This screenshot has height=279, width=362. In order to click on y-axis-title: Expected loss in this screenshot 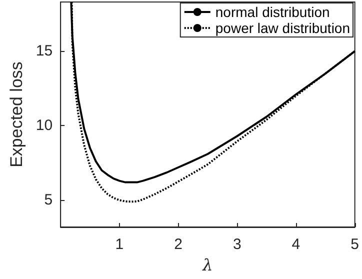, I will do `click(16, 115)`.